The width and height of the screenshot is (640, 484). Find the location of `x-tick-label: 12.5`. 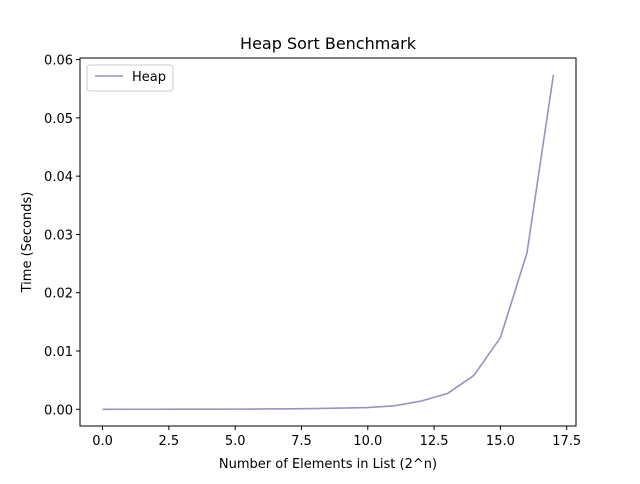

x-tick-label: 12.5 is located at coordinates (434, 441).